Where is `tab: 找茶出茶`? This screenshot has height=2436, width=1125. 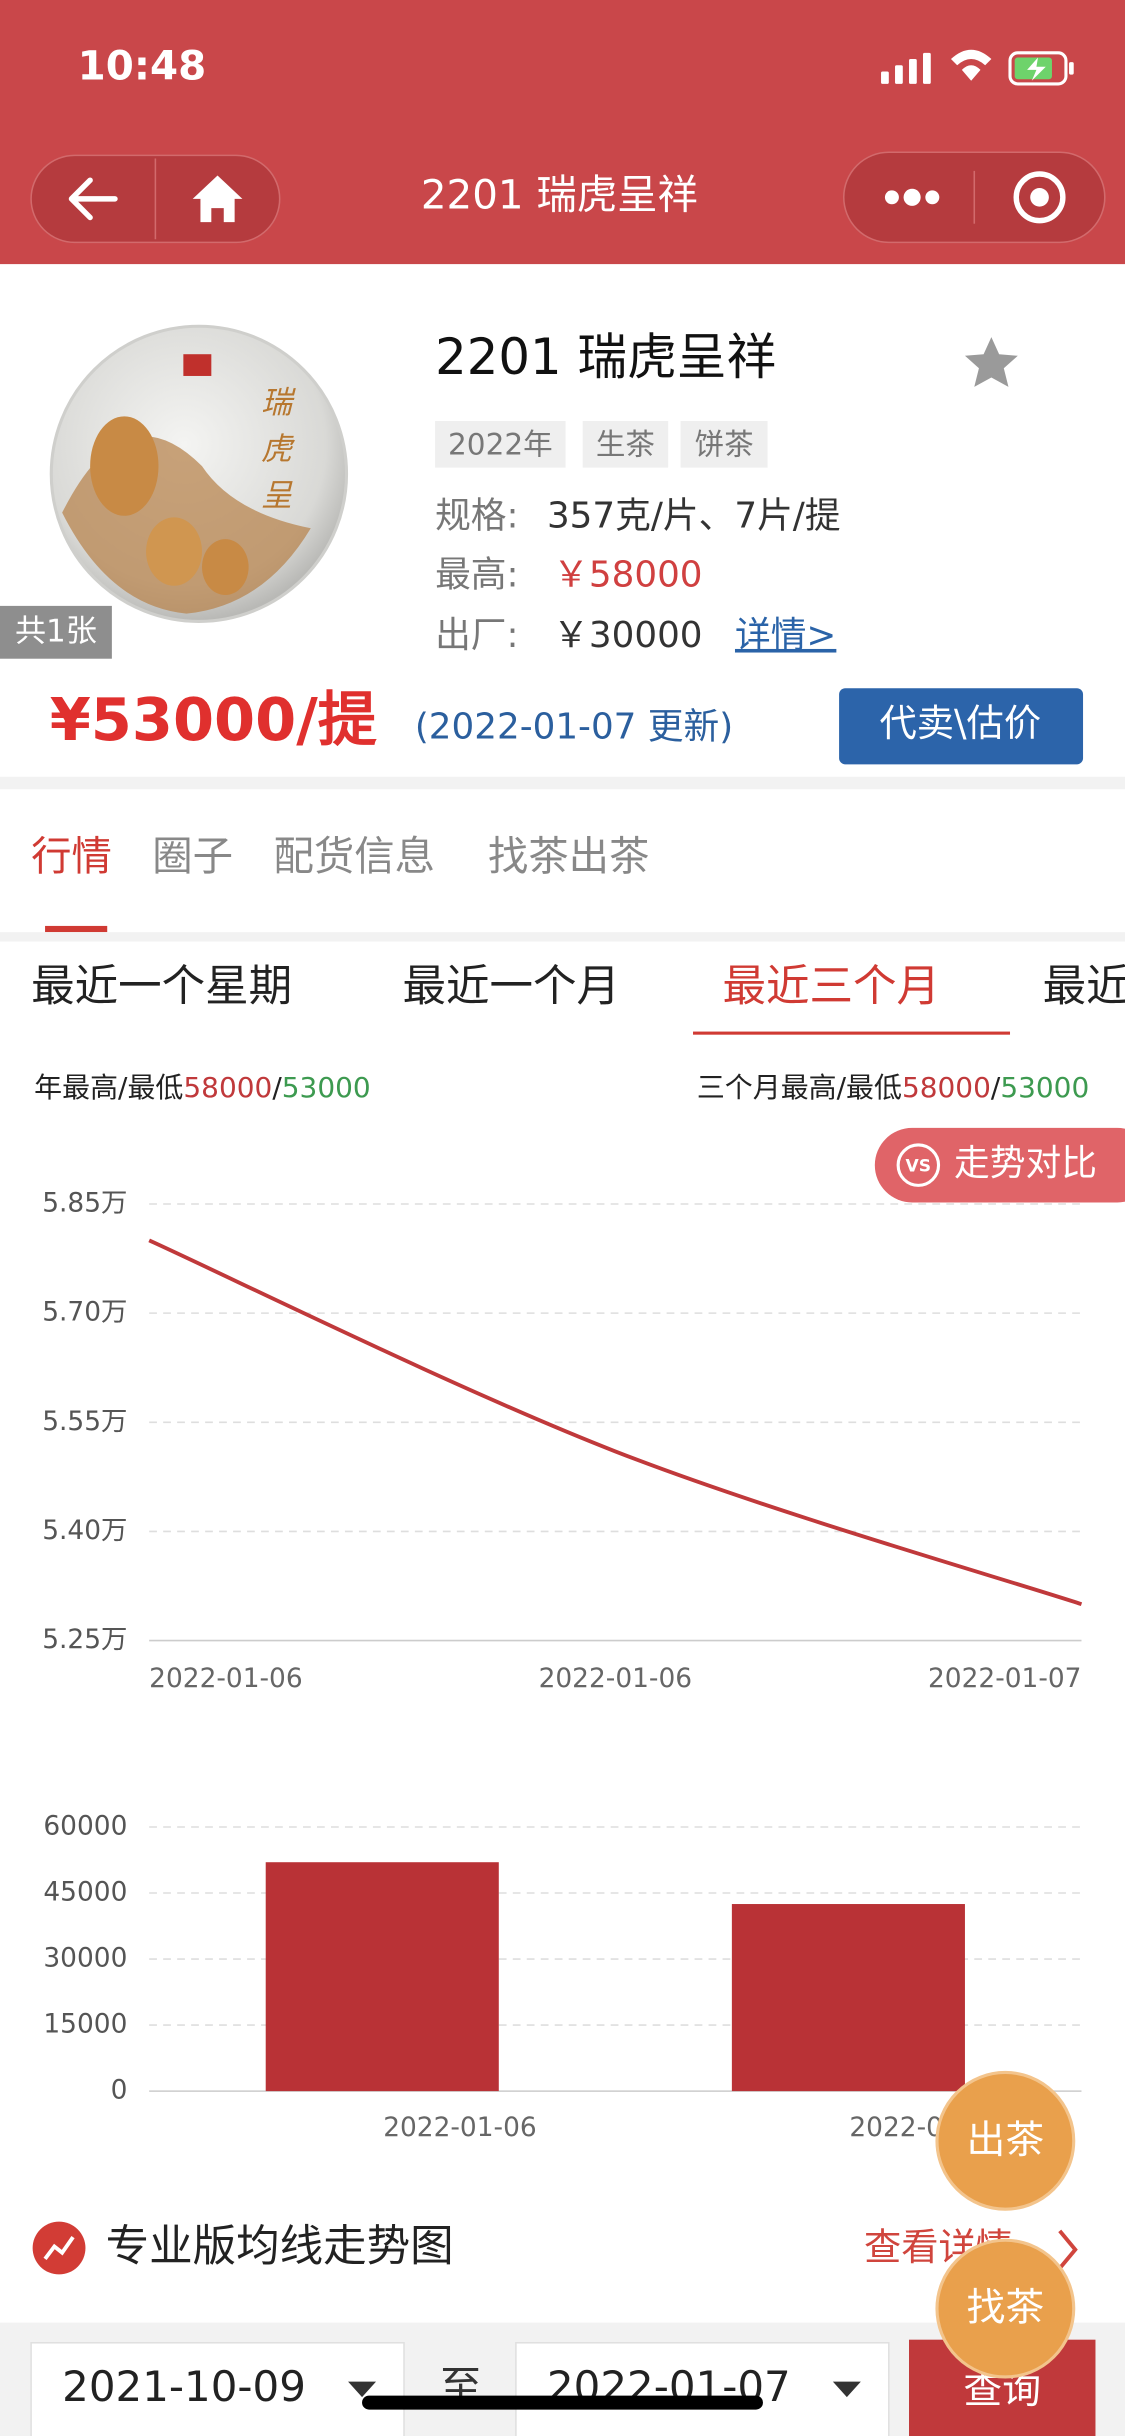 tab: 找茶出茶 is located at coordinates (569, 856).